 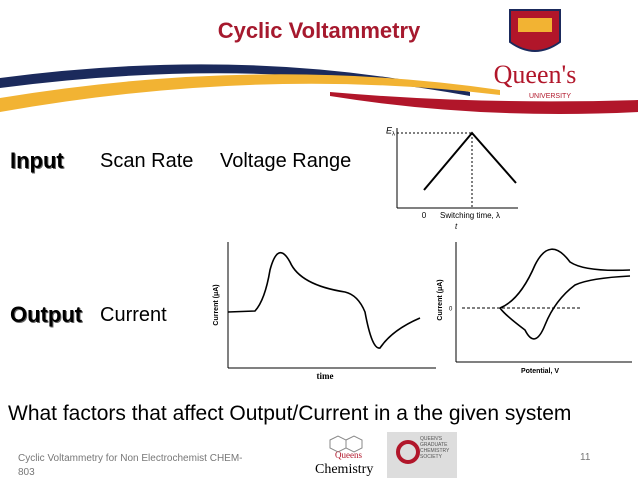 I want to click on label: t, so click(x=456, y=226).